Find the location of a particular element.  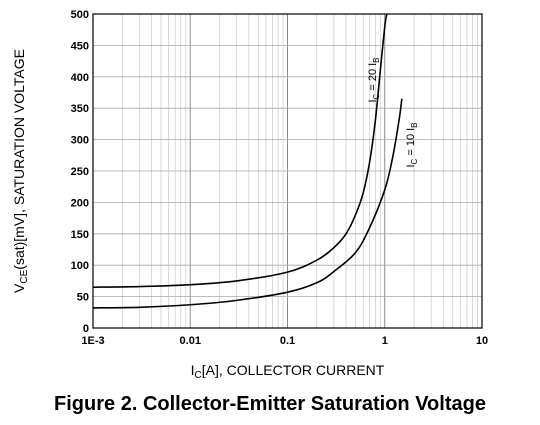

x-tick-label: 1E-3 is located at coordinates (92, 341).